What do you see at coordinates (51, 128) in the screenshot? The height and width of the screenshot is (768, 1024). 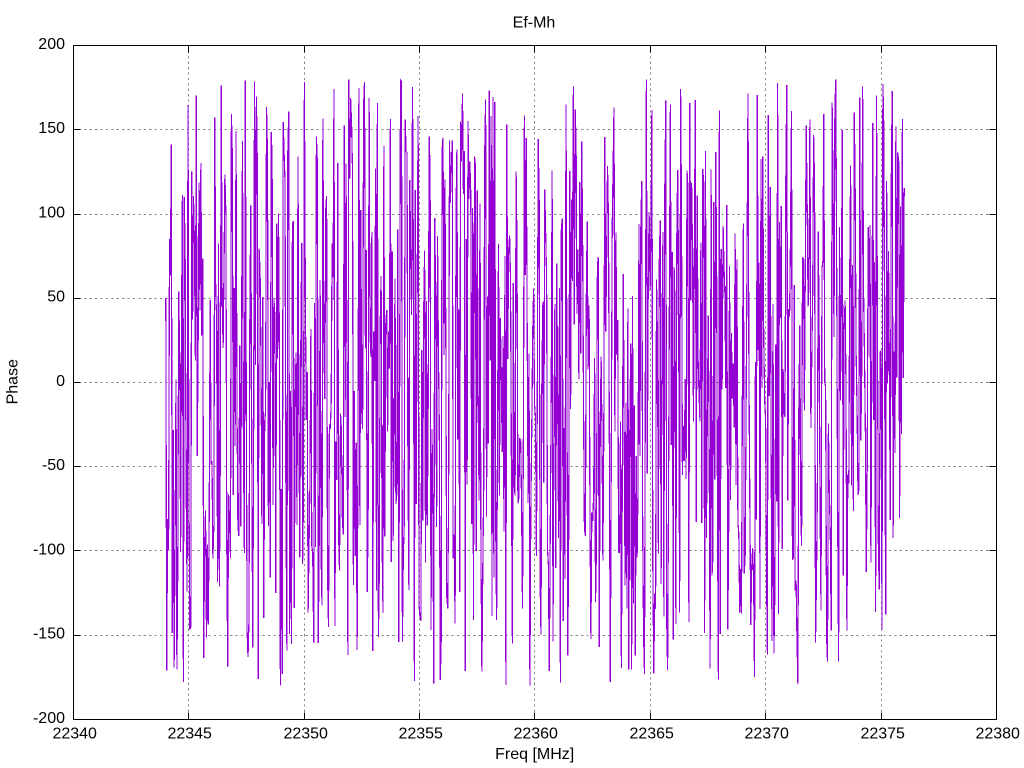 I see `svg-text: 150` at bounding box center [51, 128].